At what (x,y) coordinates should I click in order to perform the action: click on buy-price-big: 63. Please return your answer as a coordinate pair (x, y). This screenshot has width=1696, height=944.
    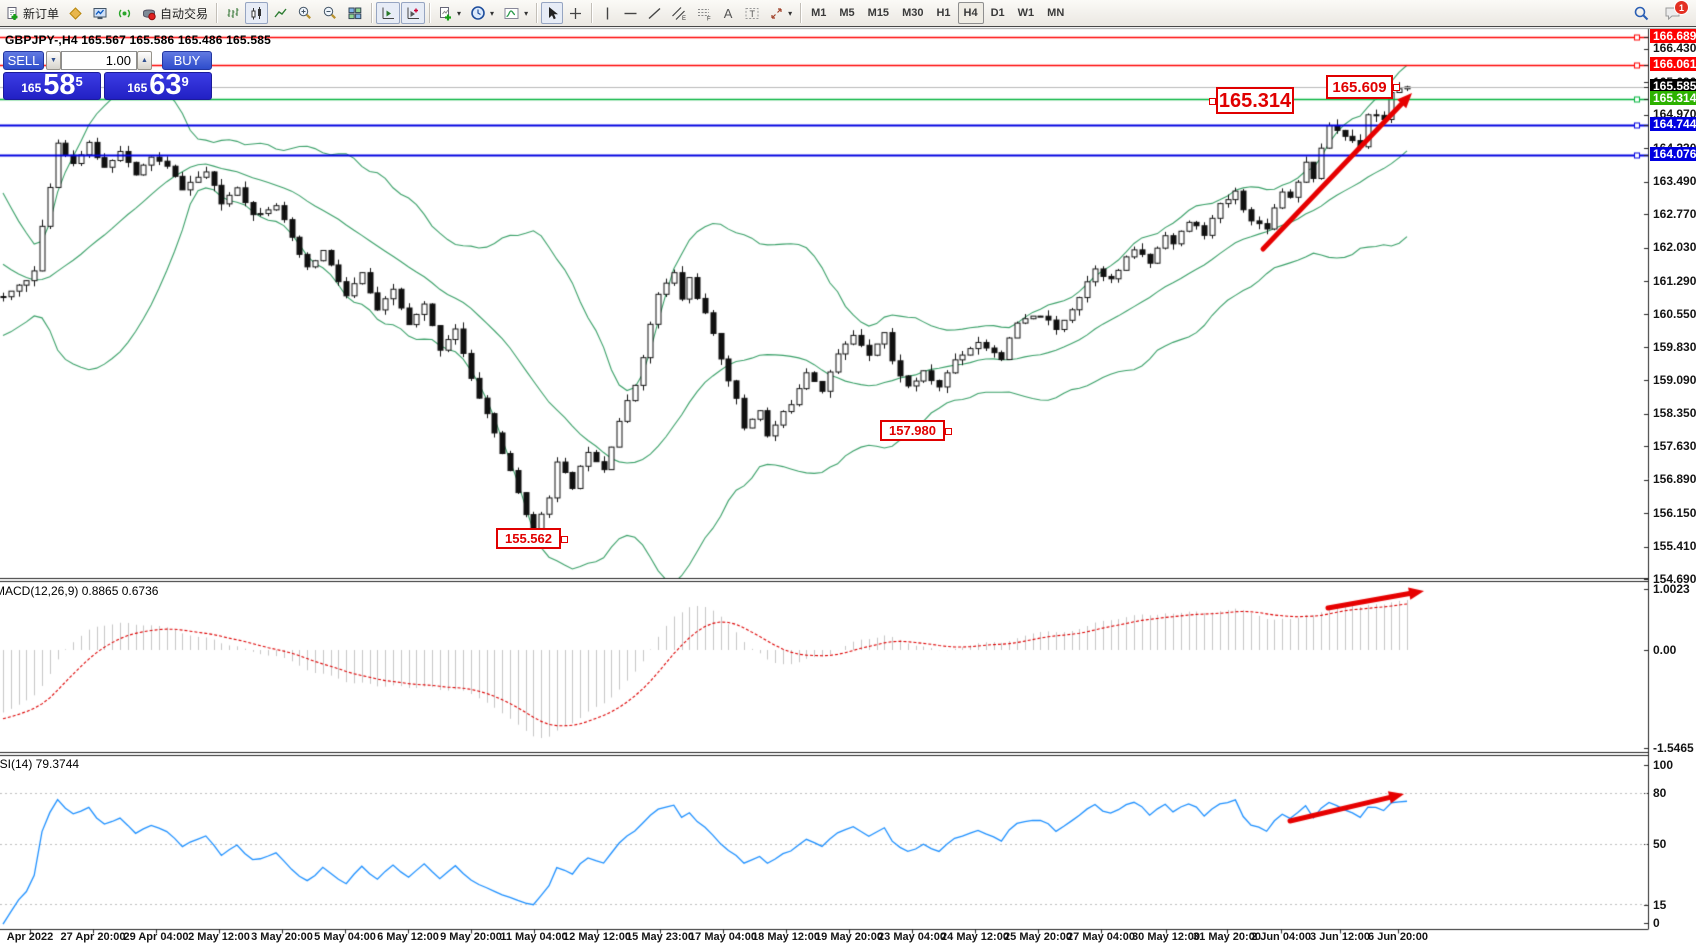
    Looking at the image, I should click on (165, 85).